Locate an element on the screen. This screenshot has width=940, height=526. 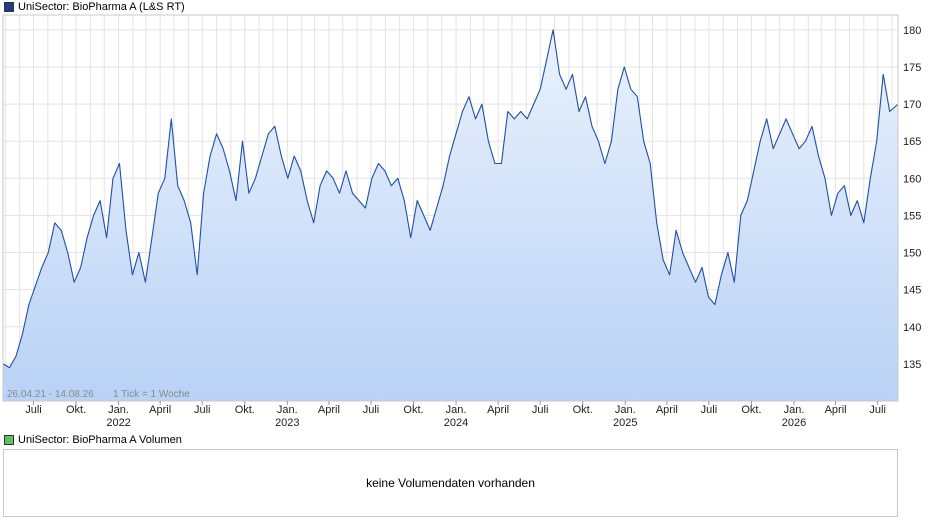
price-legend: UniSector: BioPharma A (L&S RT) is located at coordinates (94, 7).